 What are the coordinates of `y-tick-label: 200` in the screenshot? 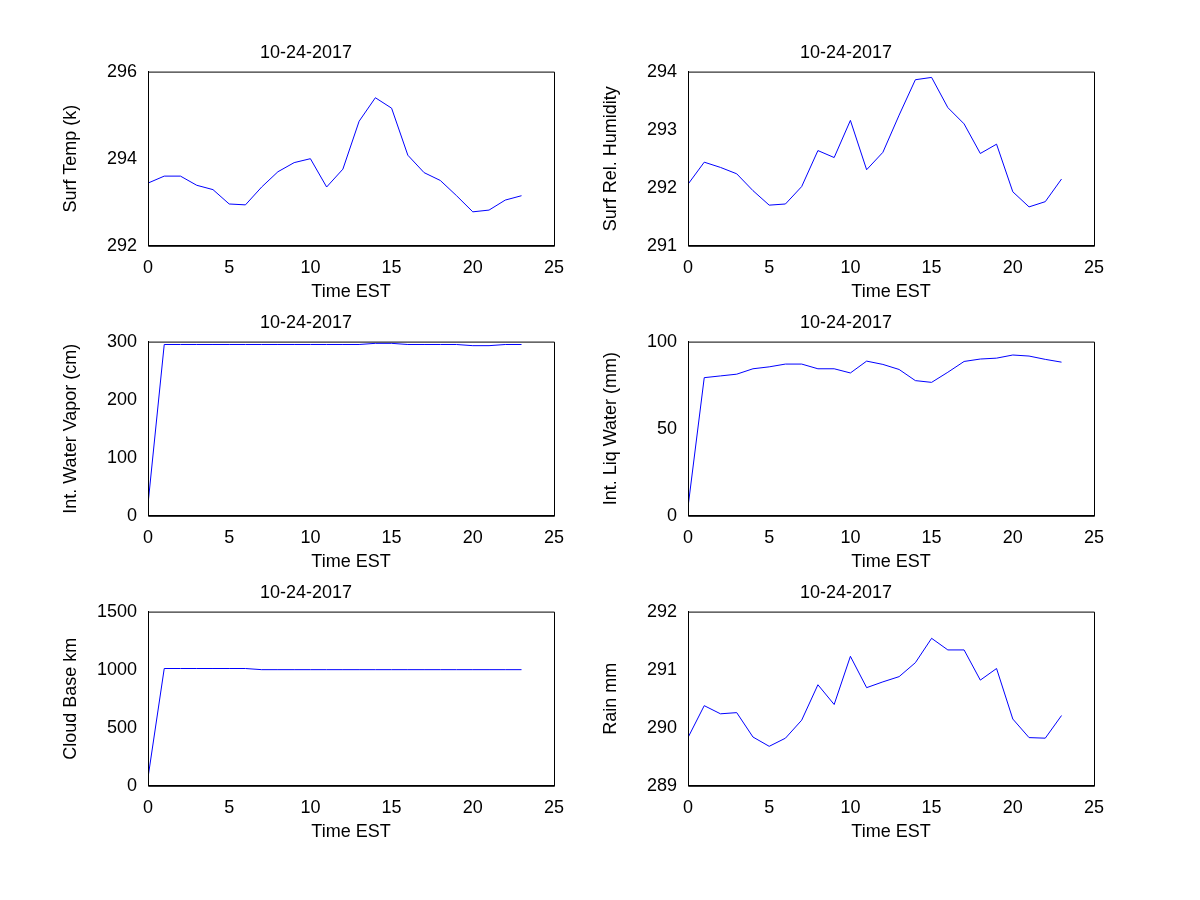 It's located at (121, 398).